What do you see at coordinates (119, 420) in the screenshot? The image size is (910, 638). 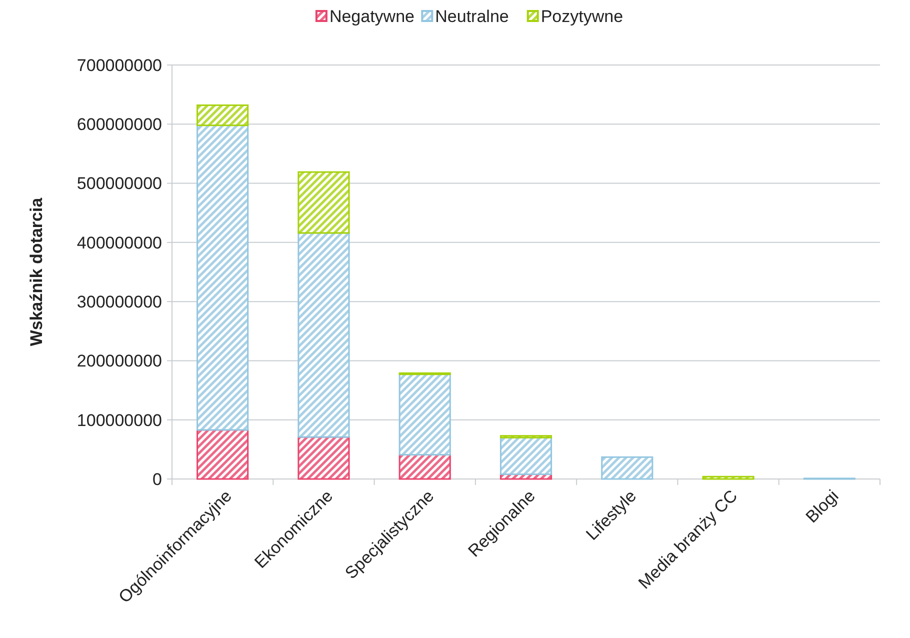 I see `y-tick-label: 100000000` at bounding box center [119, 420].